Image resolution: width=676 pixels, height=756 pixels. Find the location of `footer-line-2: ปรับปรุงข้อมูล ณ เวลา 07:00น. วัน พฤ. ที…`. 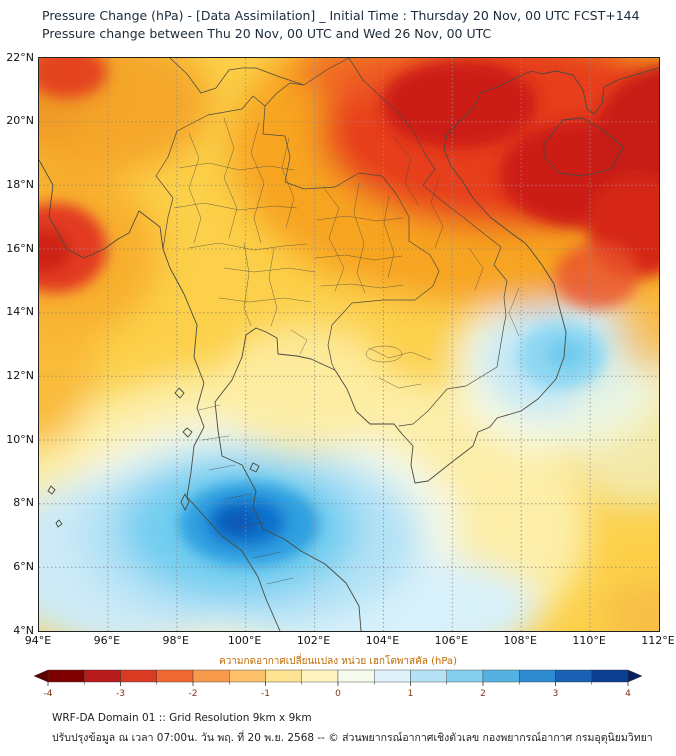

footer-line-2: ปรับปรุงข้อมูล ณ เวลา 07:00น. วัน พฤ. ที… is located at coordinates (352, 738).